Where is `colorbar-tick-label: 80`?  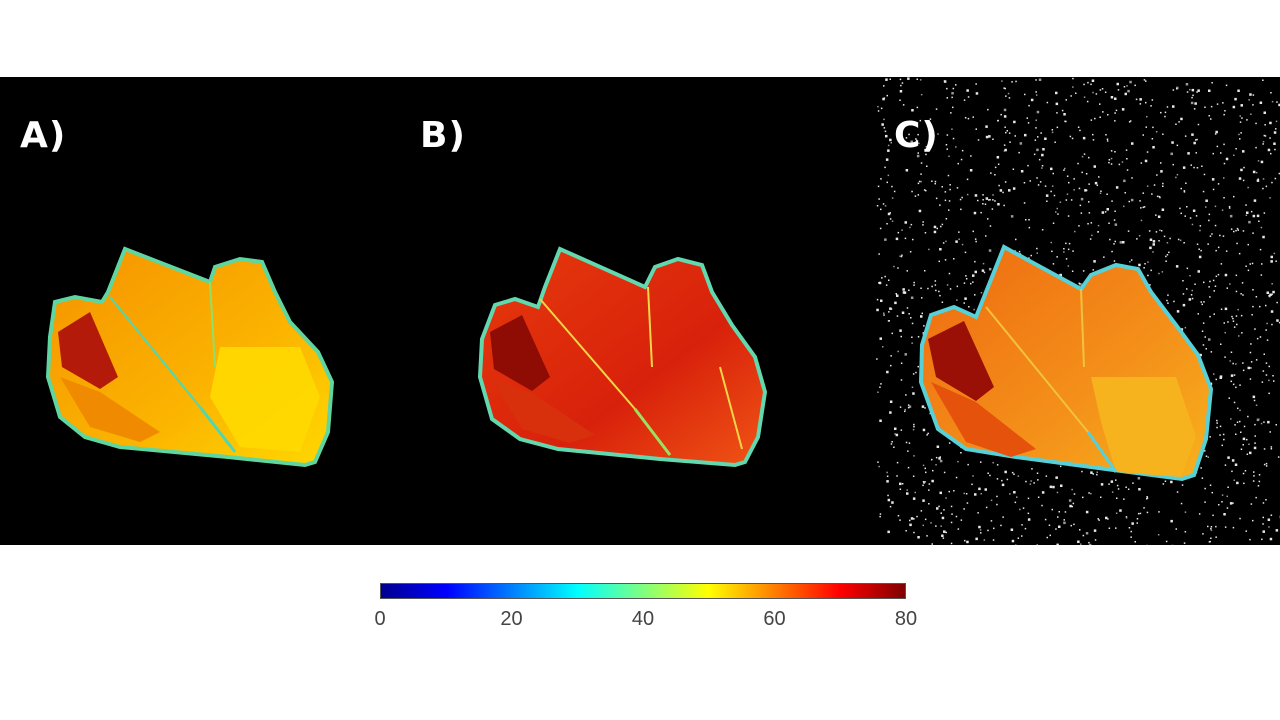 colorbar-tick-label: 80 is located at coordinates (906, 619).